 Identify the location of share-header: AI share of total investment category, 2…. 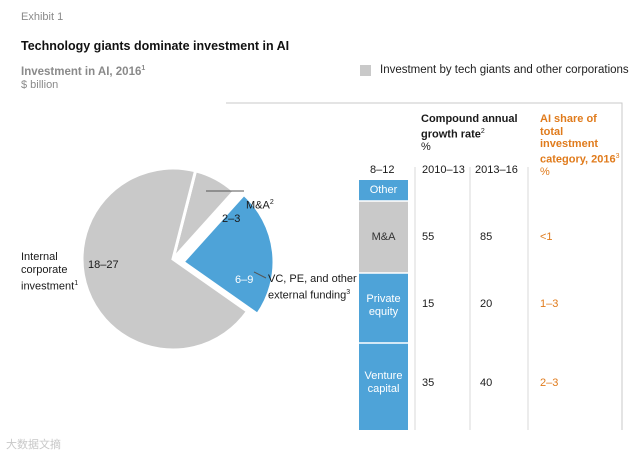
(580, 145).